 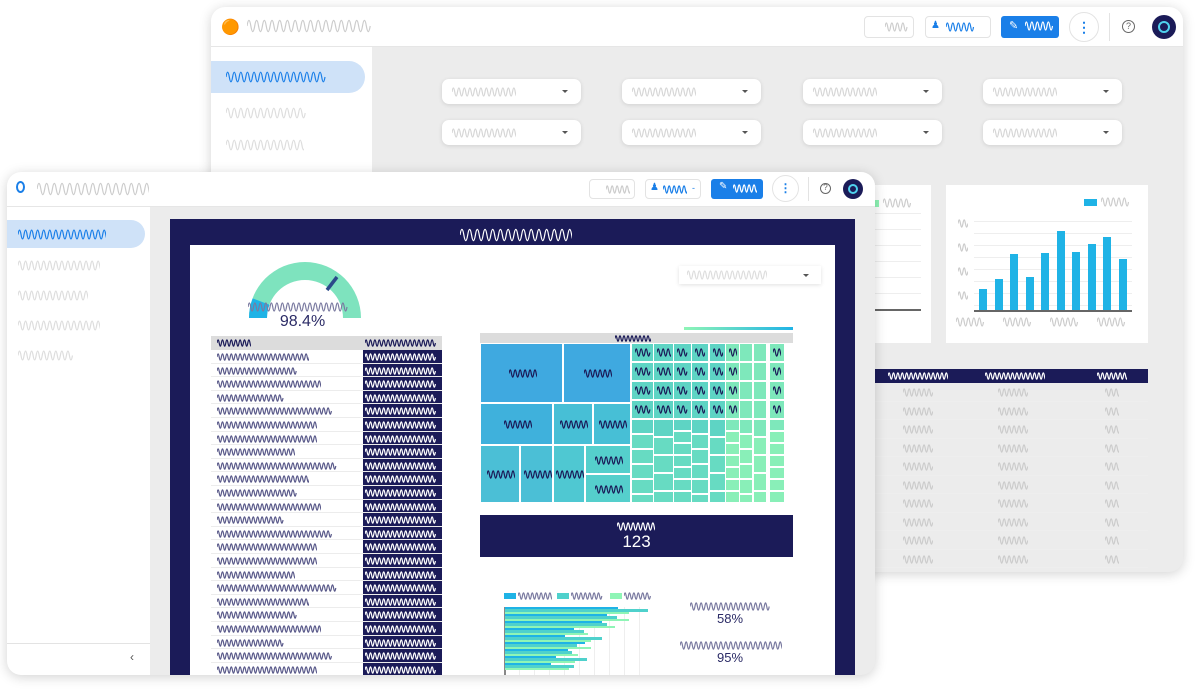 What do you see at coordinates (1090, 202) in the screenshot?
I see `legend-swatch` at bounding box center [1090, 202].